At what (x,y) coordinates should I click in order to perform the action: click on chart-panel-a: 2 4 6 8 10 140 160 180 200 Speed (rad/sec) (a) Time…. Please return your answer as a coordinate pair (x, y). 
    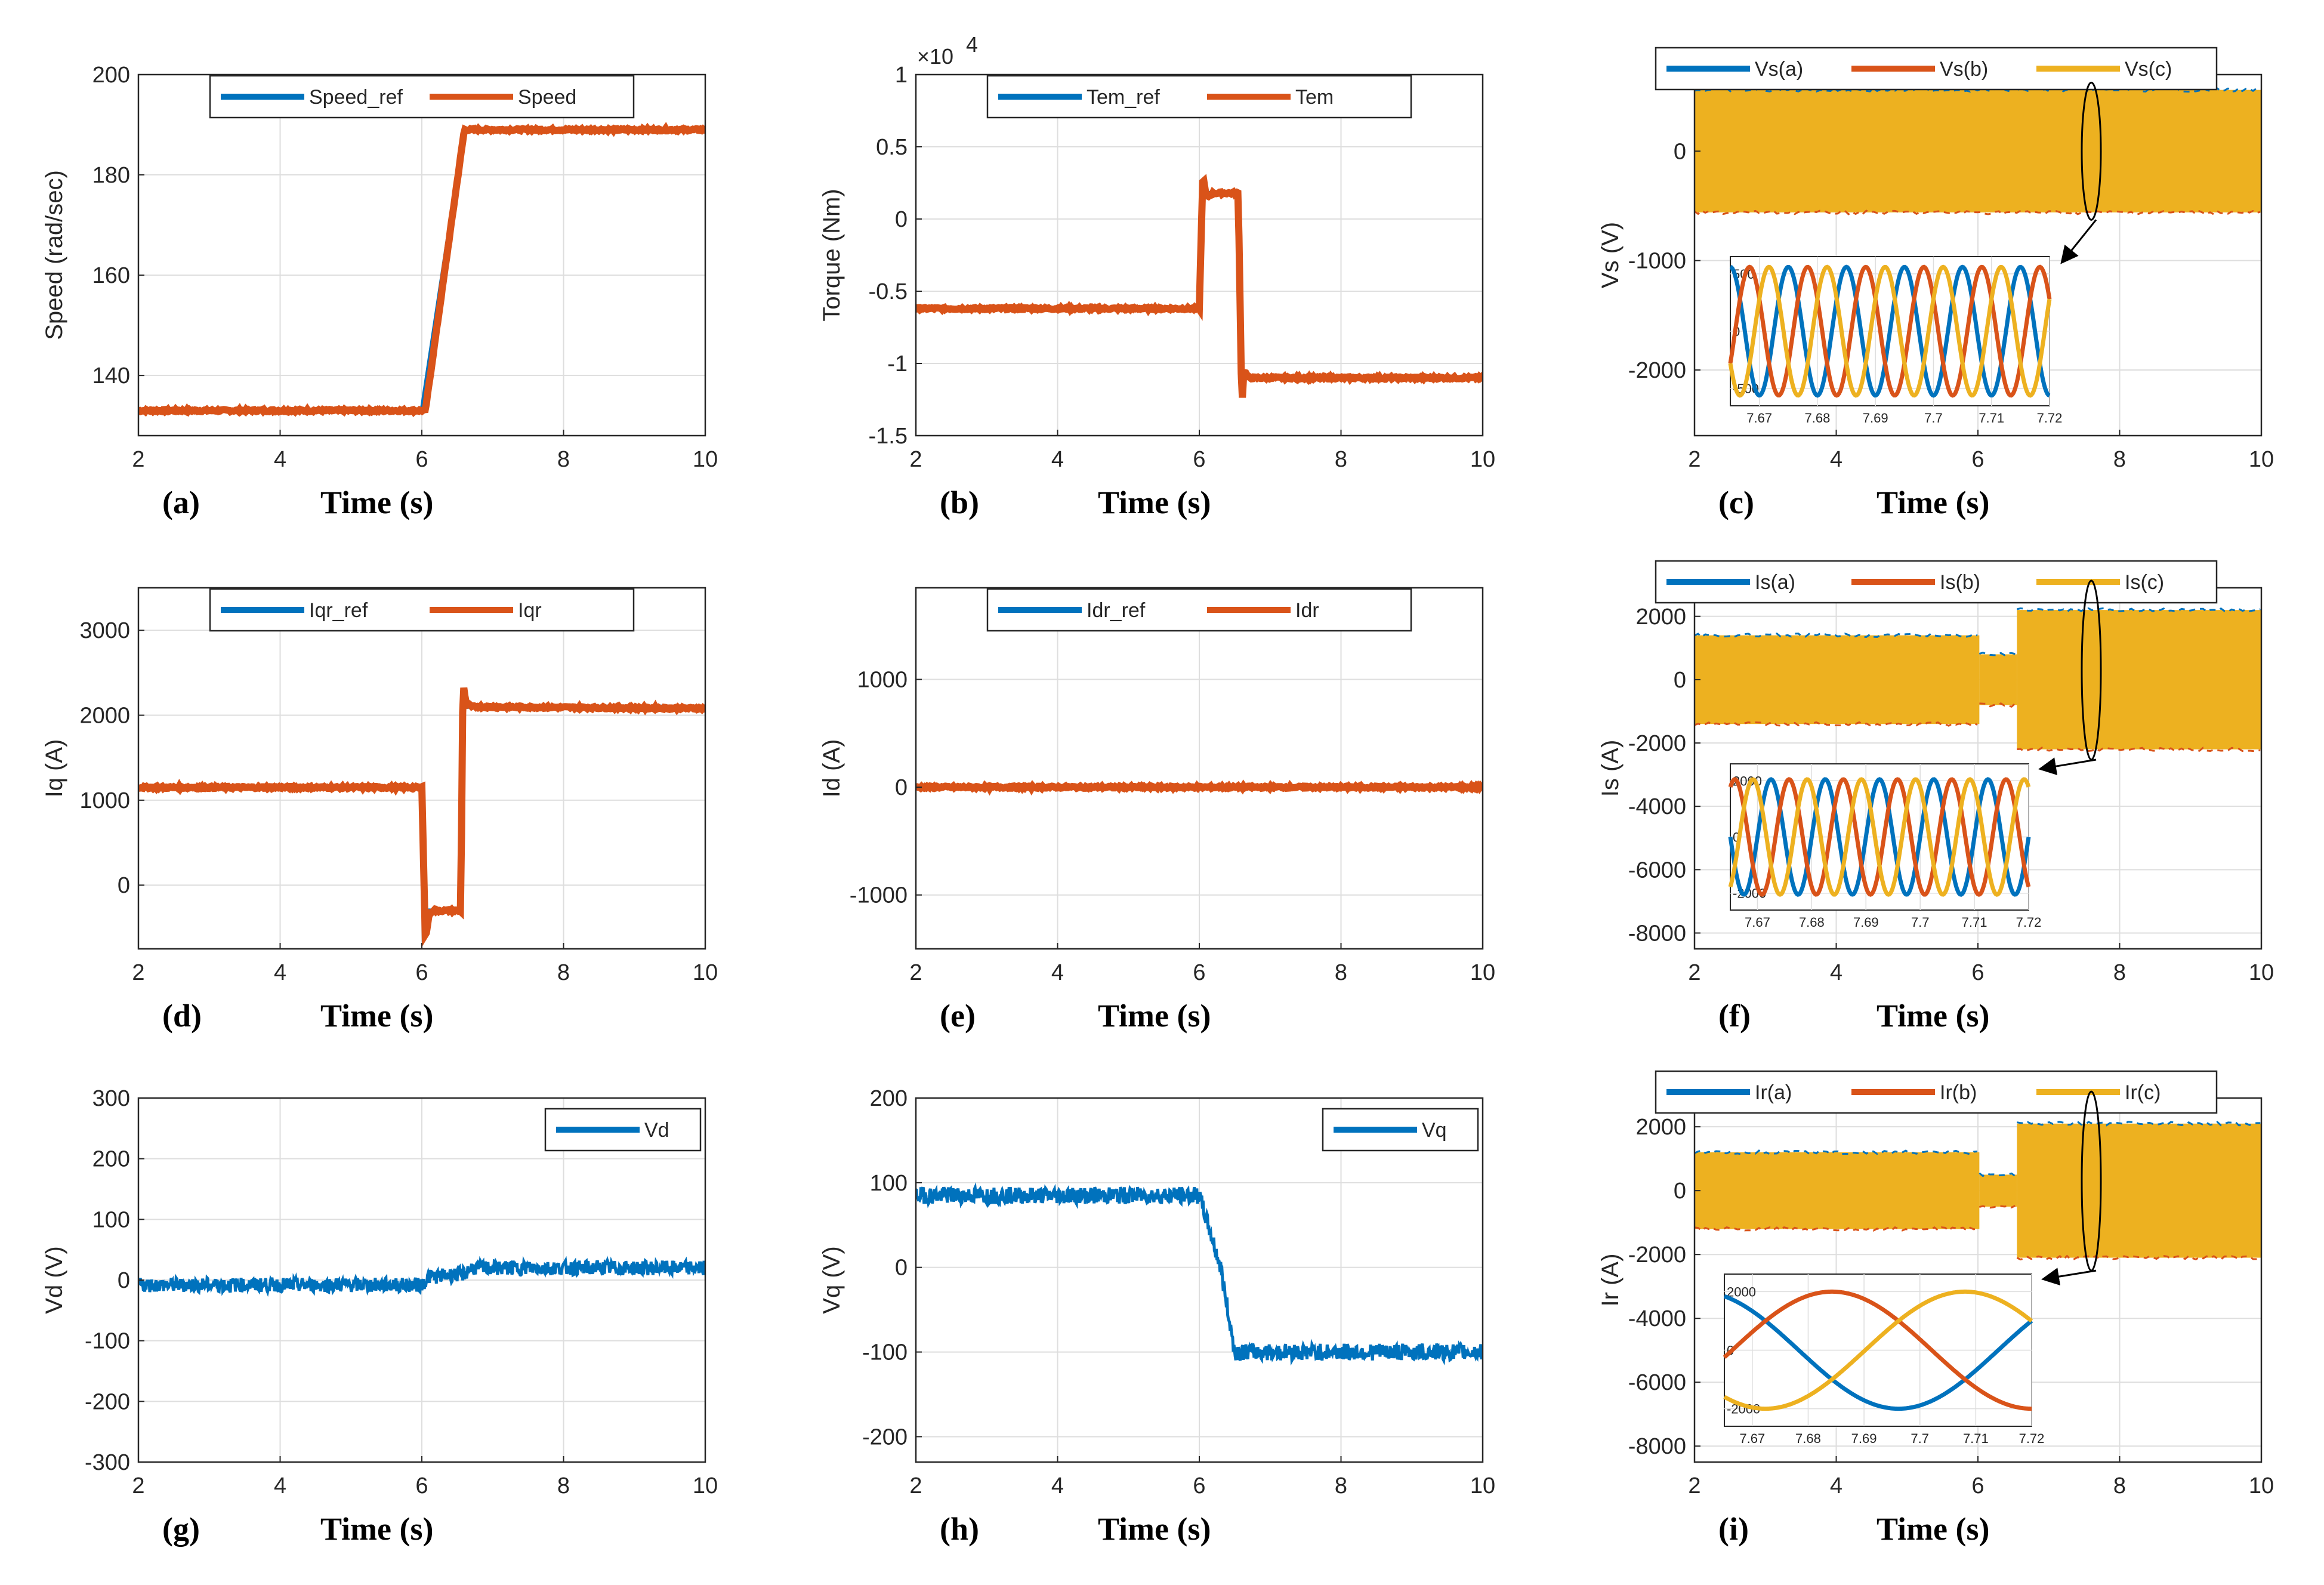
    Looking at the image, I should click on (379, 291).